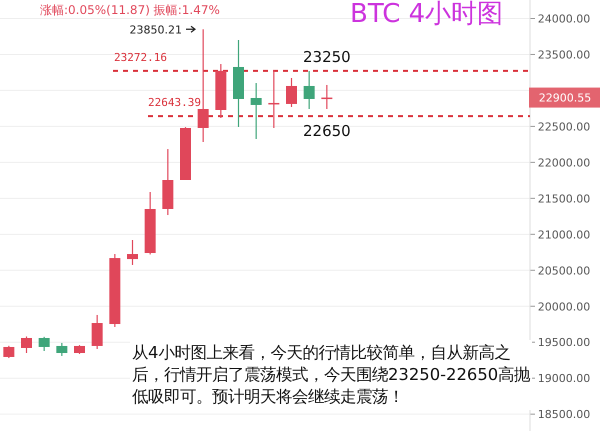 Image resolution: width=600 pixels, height=431 pixels. What do you see at coordinates (564, 271) in the screenshot?
I see `y-tick-label: 20500.00` at bounding box center [564, 271].